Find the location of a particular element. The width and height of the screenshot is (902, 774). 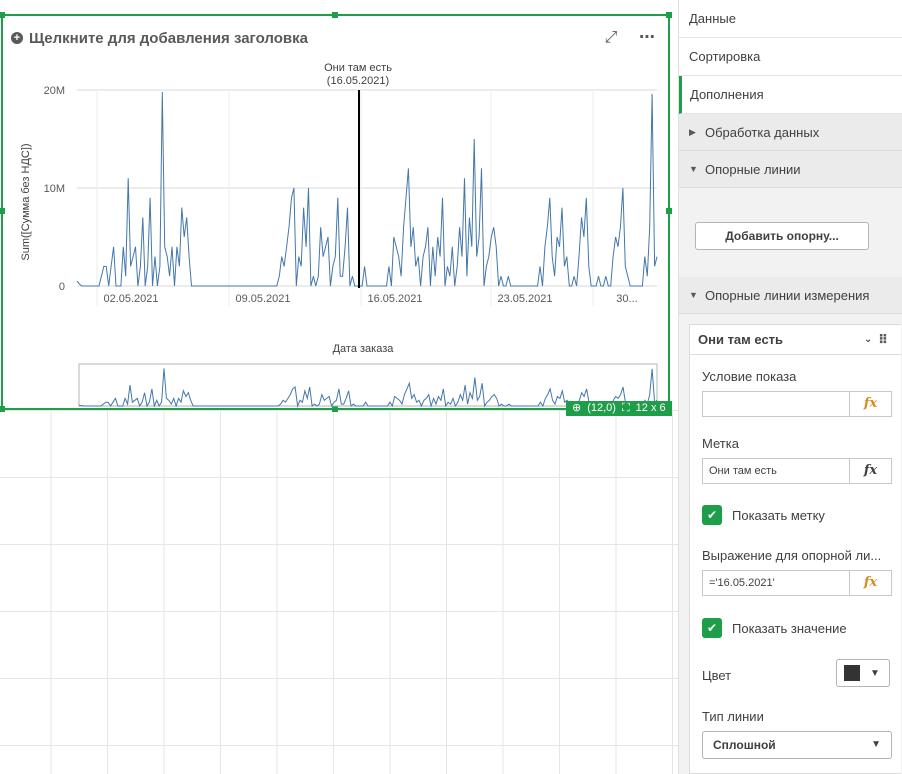

object-size: 12 x 6 is located at coordinates (650, 408).